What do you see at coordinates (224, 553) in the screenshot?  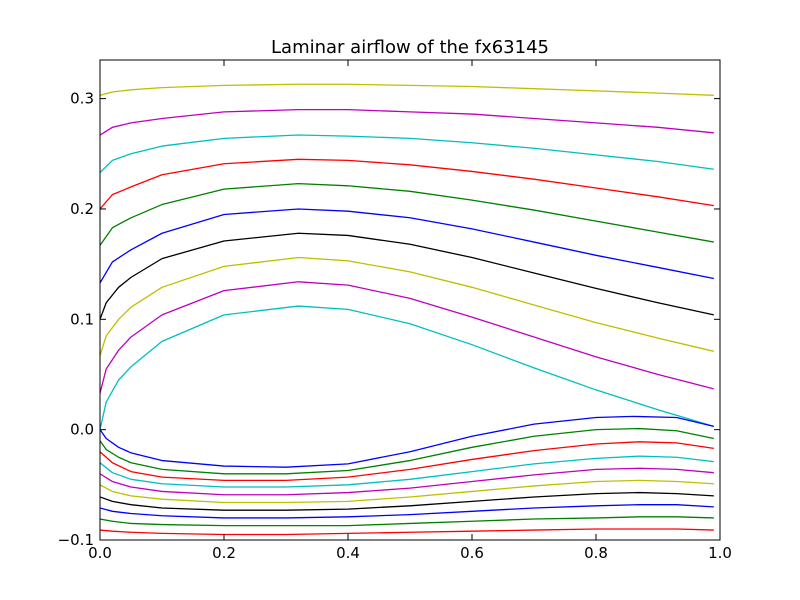 I see `x-tick-label: 0.2` at bounding box center [224, 553].